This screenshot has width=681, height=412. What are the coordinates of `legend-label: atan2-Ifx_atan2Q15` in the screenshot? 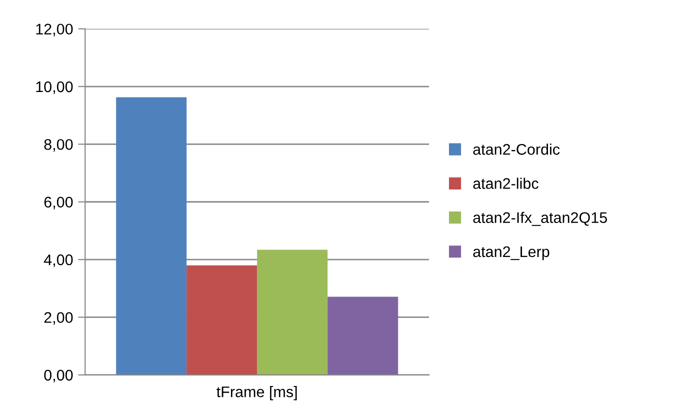 It's located at (540, 219).